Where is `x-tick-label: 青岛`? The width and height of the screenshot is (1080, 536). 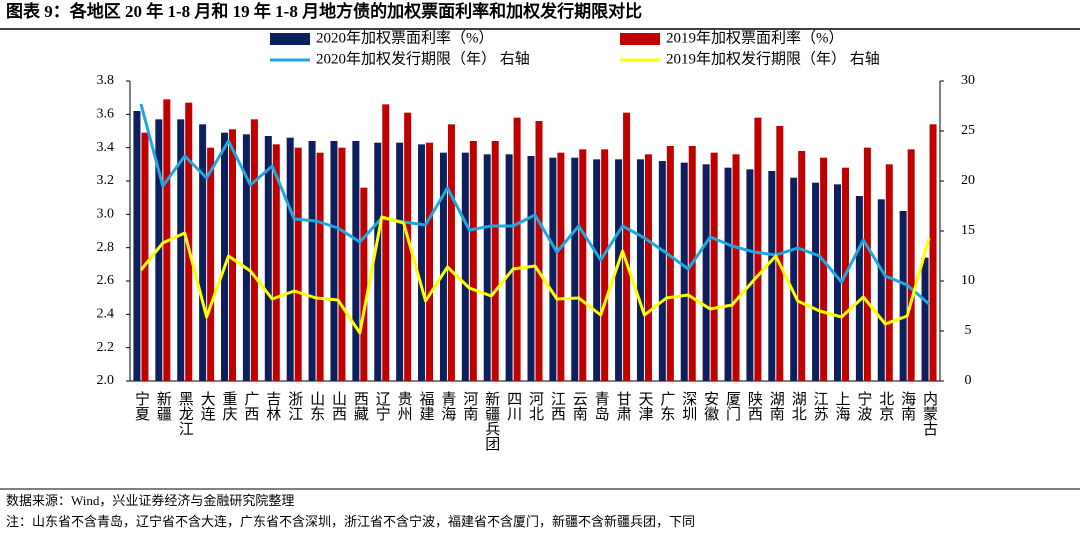 x-tick-label: 青岛 is located at coordinates (601, 406).